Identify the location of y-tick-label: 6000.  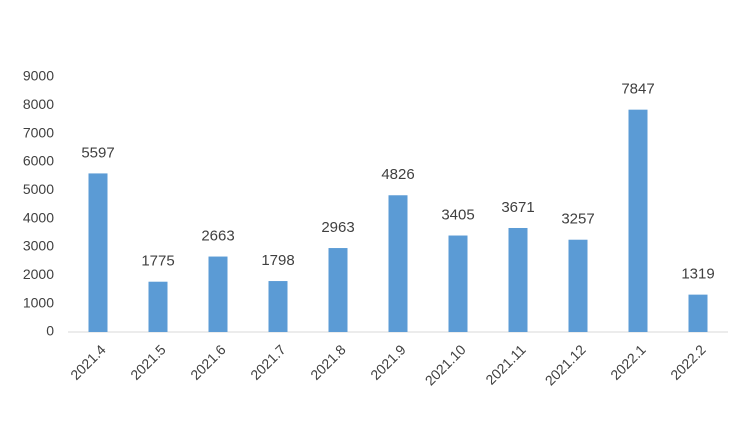
(38, 161).